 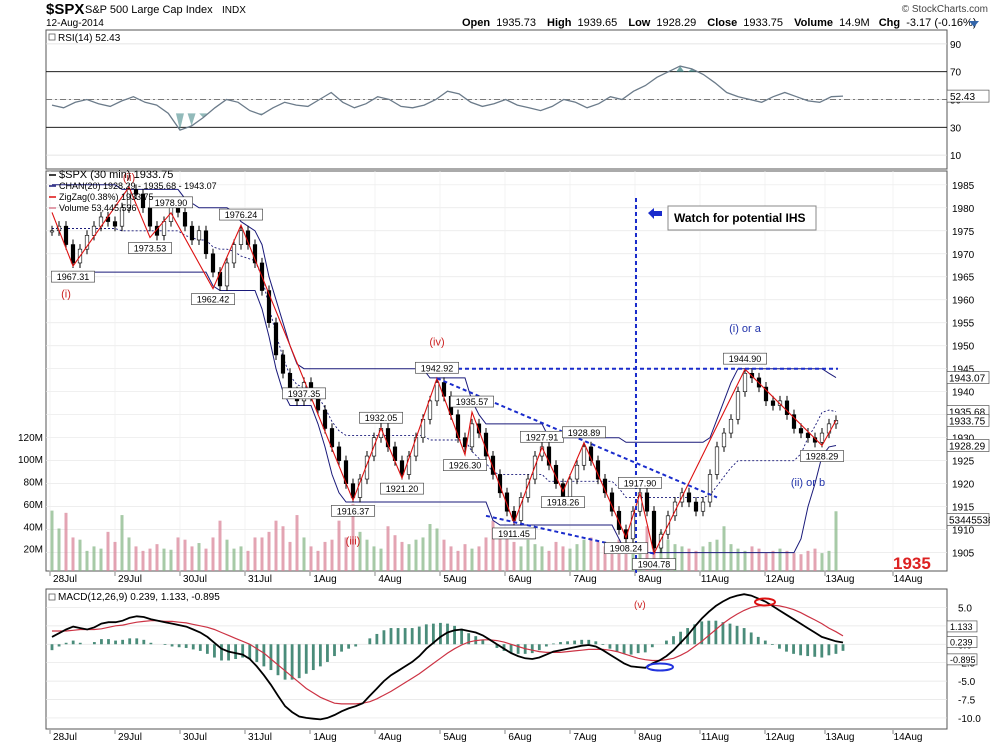 What do you see at coordinates (956, 156) in the screenshot?
I see `rsi-tick-label: 10` at bounding box center [956, 156].